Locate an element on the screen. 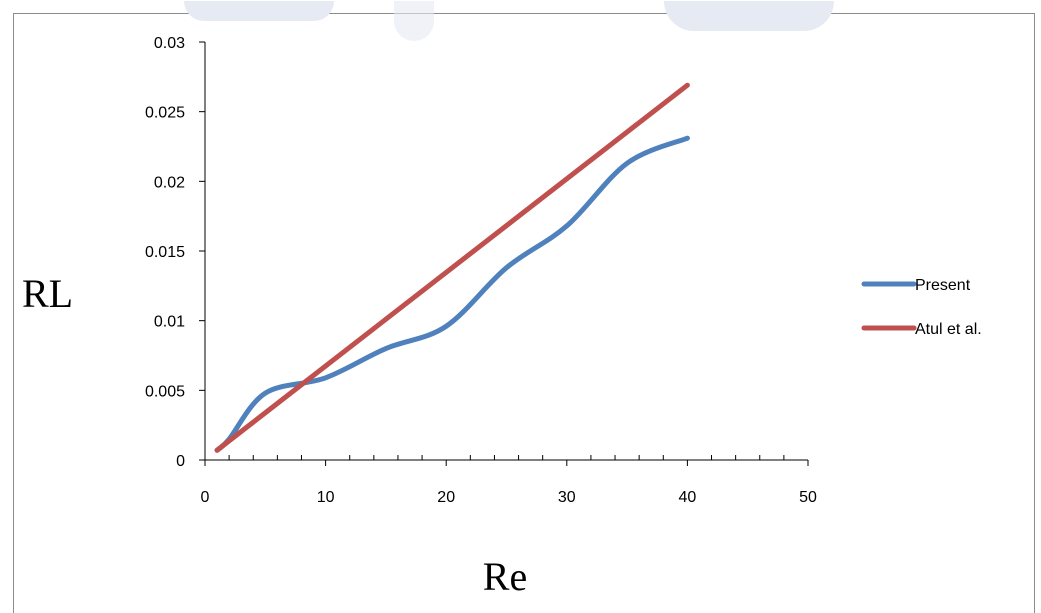 The image size is (1041, 613). y-tick-label: 0 is located at coordinates (180, 461).